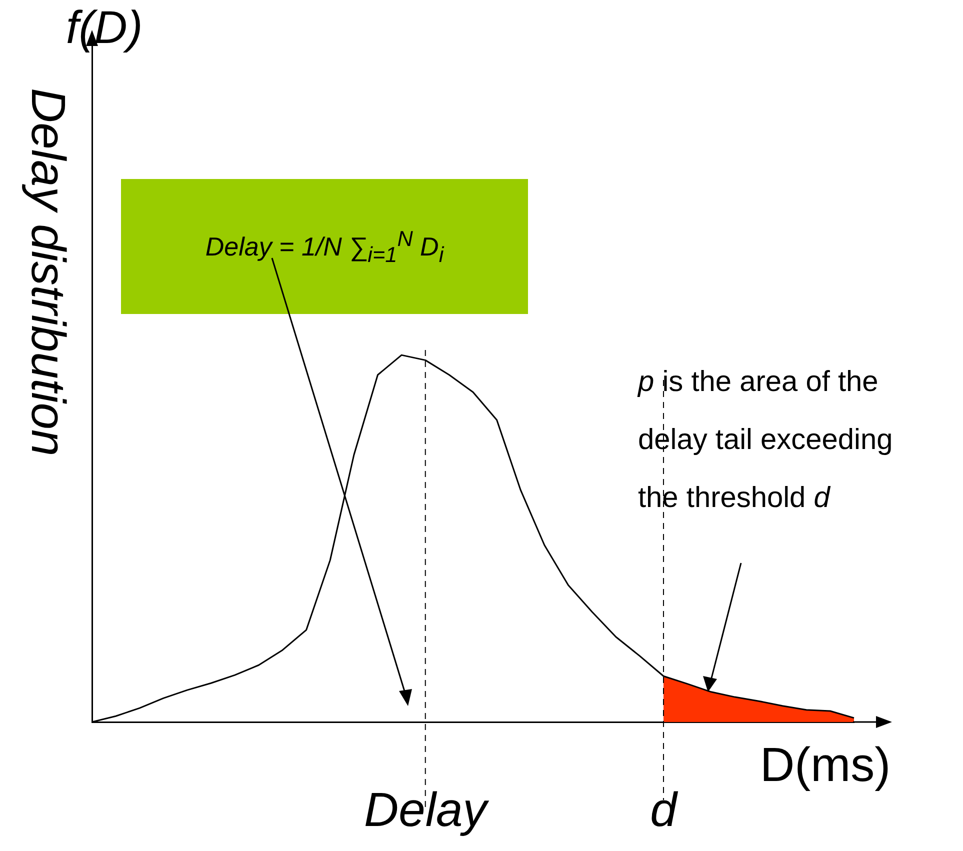 The height and width of the screenshot is (851, 963). I want to click on x-axis-title: D(ms), so click(825, 765).